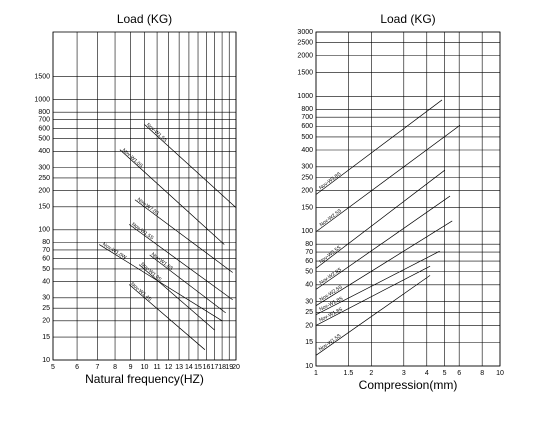 This screenshot has height=426, width=533. What do you see at coordinates (404, 373) in the screenshot?
I see `x-tick-label: 3` at bounding box center [404, 373].